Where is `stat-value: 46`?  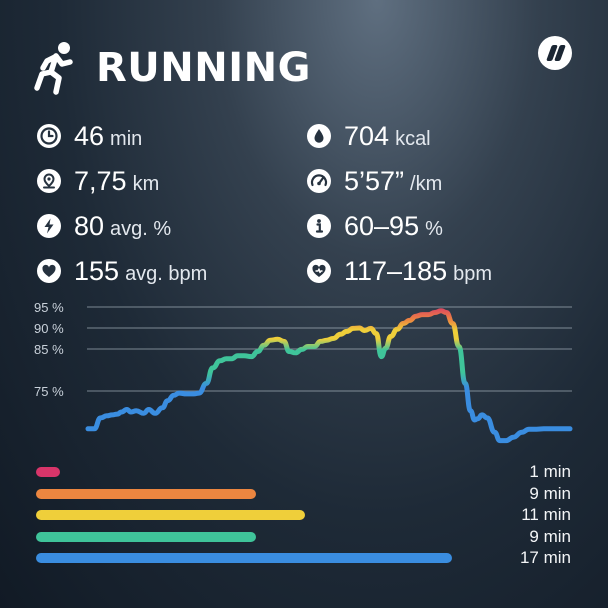 stat-value: 46 is located at coordinates (89, 136).